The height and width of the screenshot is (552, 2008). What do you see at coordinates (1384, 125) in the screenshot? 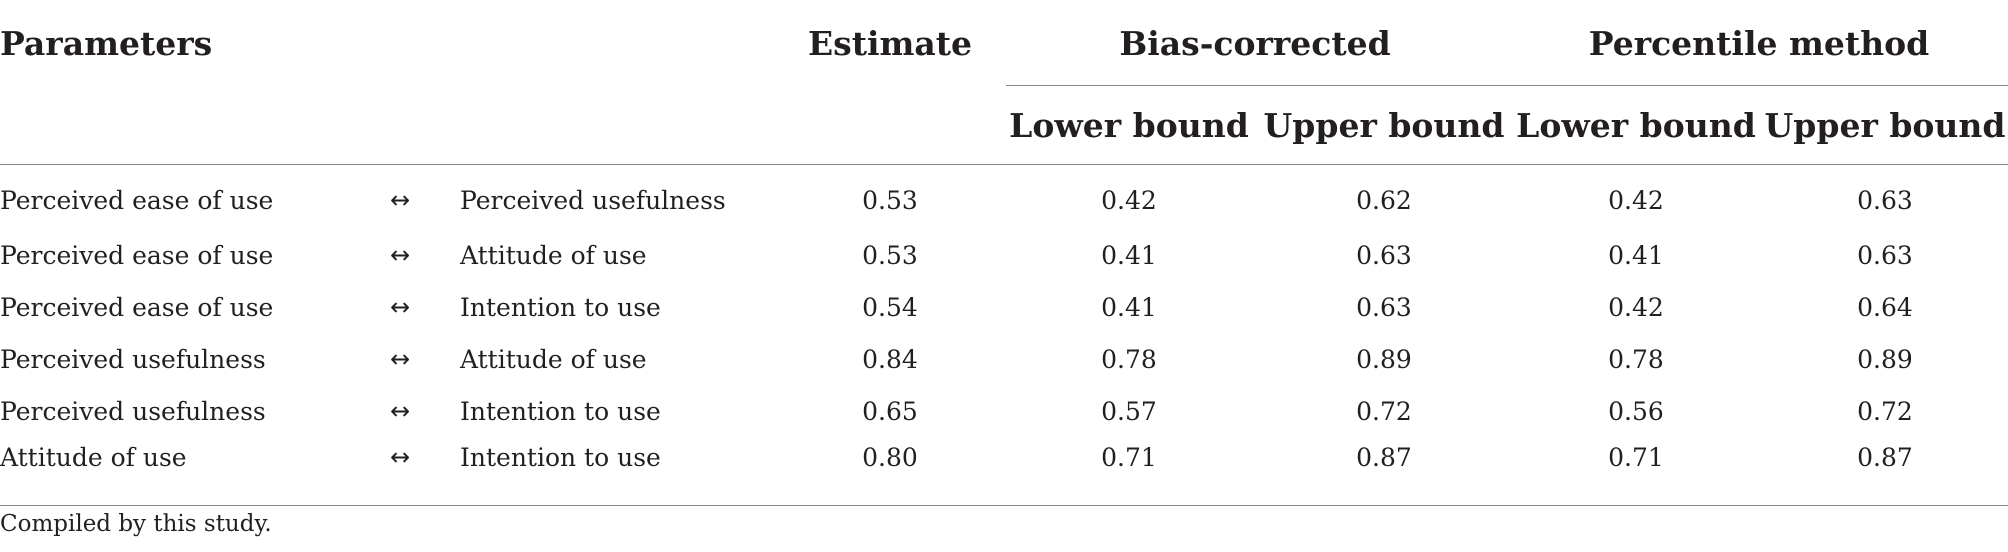
I see `header-bc-upper-bound: Upper bound` at bounding box center [1384, 125].